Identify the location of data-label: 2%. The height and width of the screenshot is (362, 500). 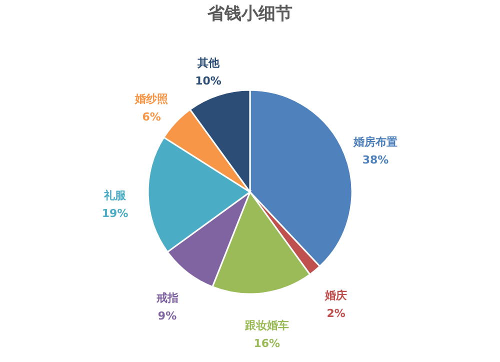
(336, 313).